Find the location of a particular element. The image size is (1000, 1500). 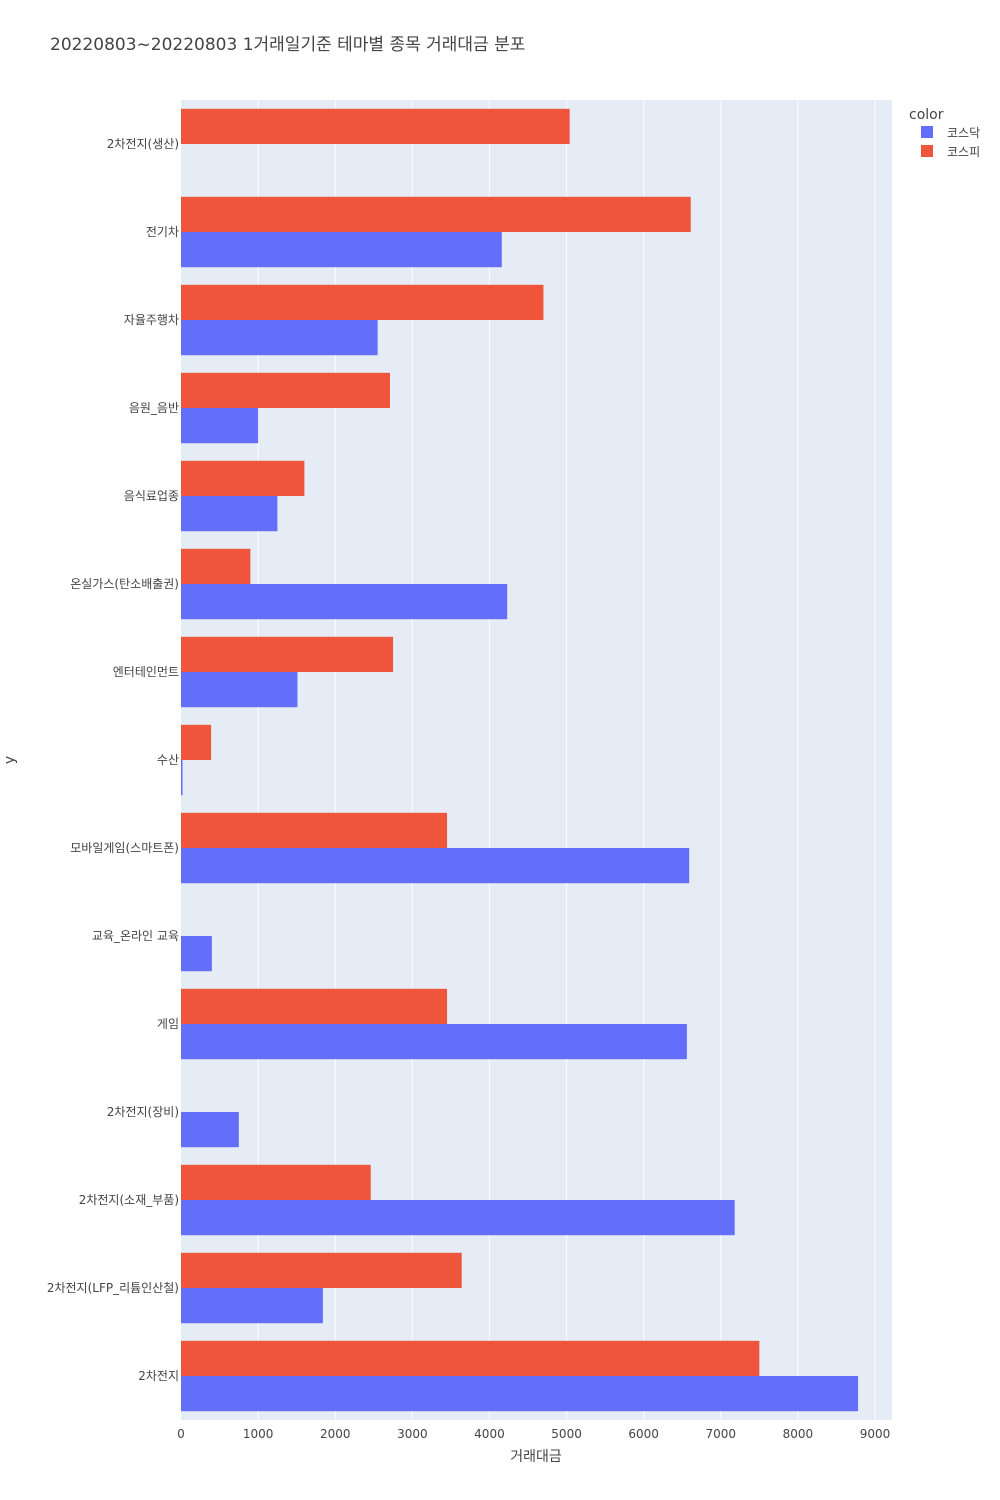

x-tick-label: 7000 is located at coordinates (721, 1434).